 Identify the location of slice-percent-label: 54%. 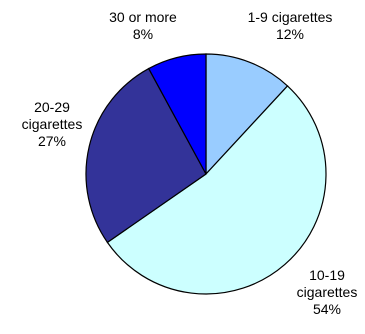
(327, 309).